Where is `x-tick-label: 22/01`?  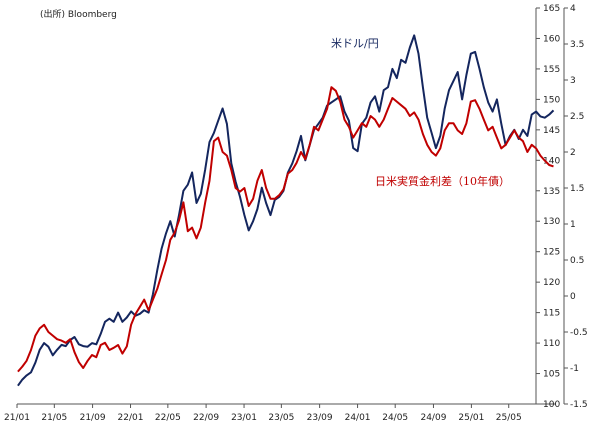 x-tick-label: 22/01 is located at coordinates (131, 418).